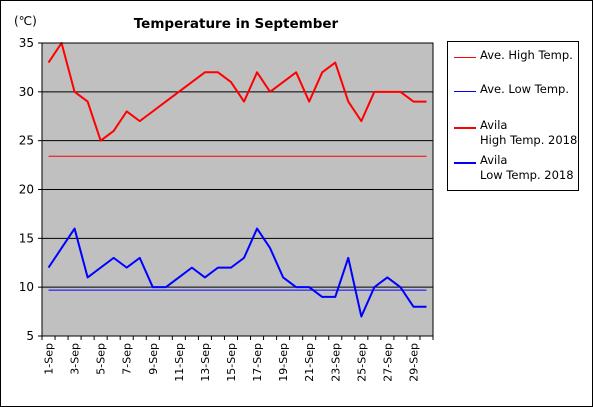 This screenshot has width=593, height=407. Describe the element at coordinates (26, 238) in the screenshot. I see `y-tick-label: 15` at that location.